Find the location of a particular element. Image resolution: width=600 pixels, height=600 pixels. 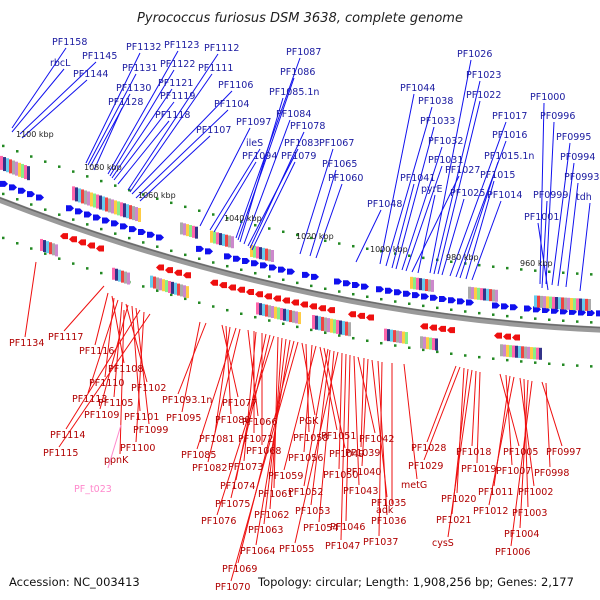

gene-label-pf1035: PF1035 is located at coordinates (388, 503).